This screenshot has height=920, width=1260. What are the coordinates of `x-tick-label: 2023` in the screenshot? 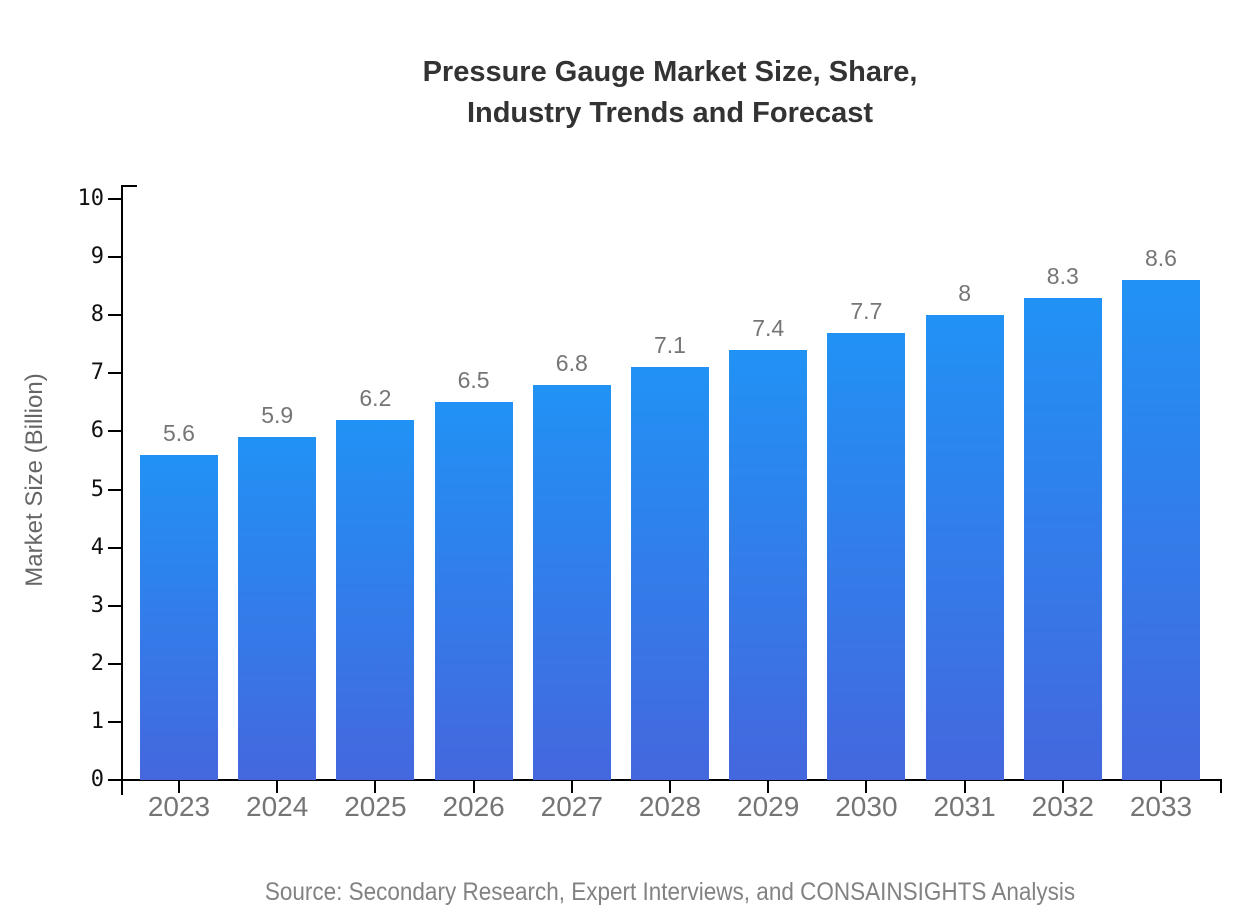 It's located at (179, 806).